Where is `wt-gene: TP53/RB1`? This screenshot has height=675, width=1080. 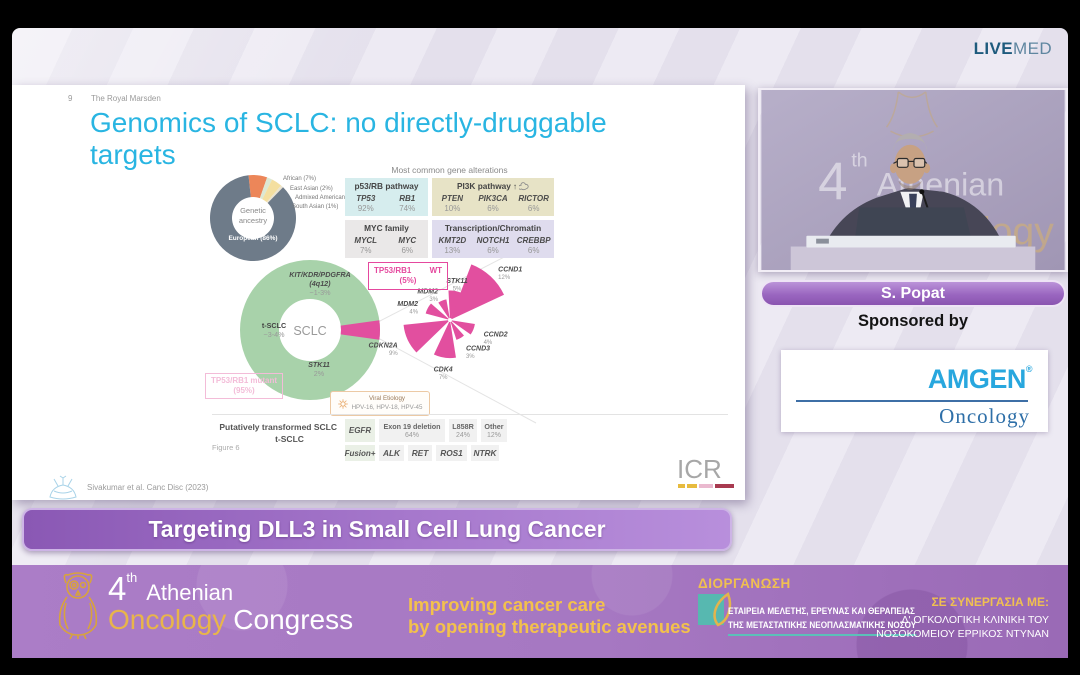
wt-gene: TP53/RB1 is located at coordinates (393, 270).